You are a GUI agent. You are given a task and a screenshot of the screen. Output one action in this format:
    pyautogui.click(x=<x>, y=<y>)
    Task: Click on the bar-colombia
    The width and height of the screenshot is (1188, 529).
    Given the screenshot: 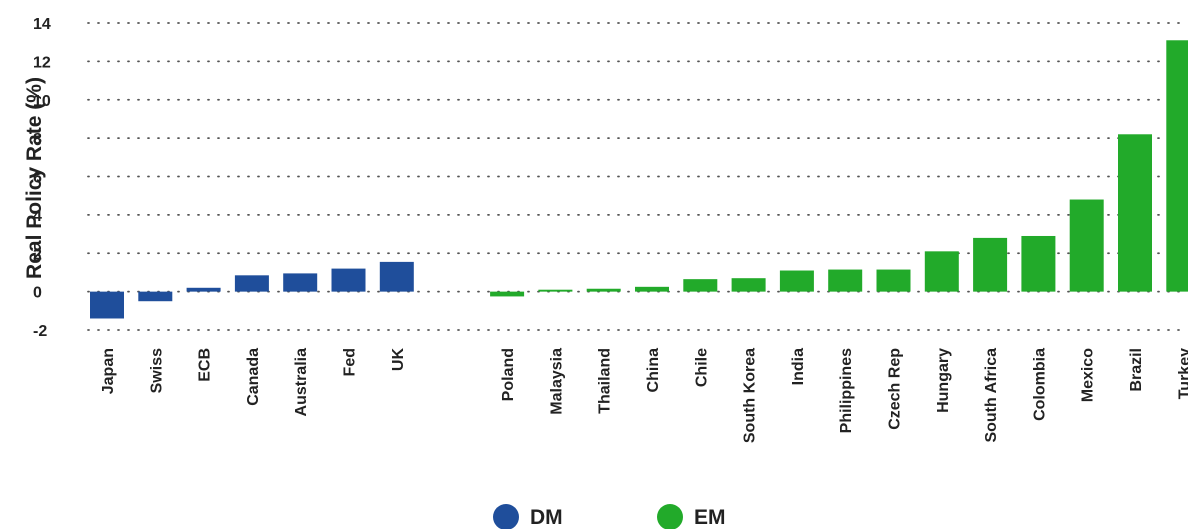 What is the action you would take?
    pyautogui.click(x=1038, y=263)
    